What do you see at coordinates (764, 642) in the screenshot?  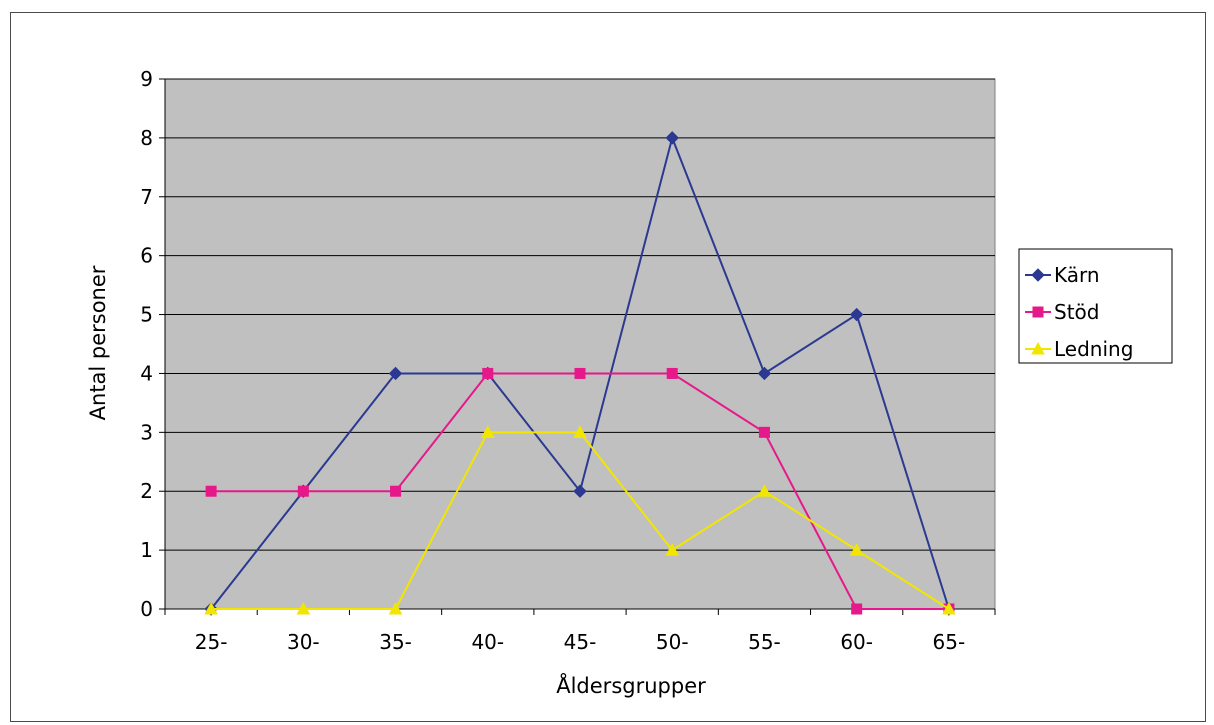 I see `x-tick-label: 55-` at bounding box center [764, 642].